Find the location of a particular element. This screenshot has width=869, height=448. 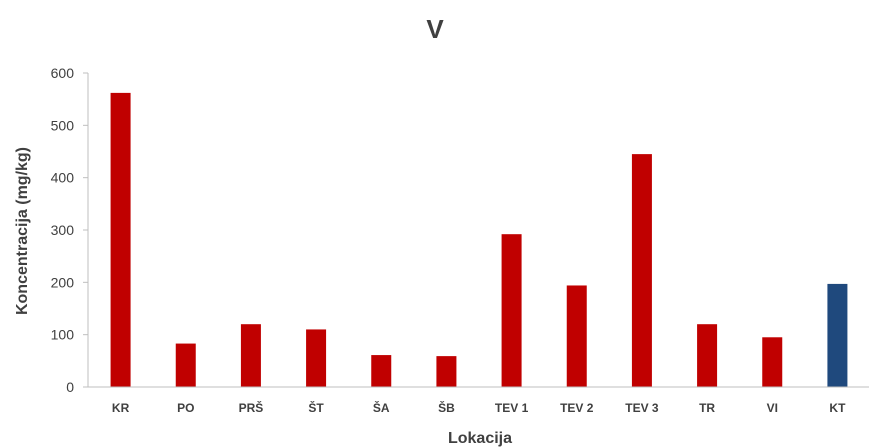

x-tick-label: VI is located at coordinates (772, 408).